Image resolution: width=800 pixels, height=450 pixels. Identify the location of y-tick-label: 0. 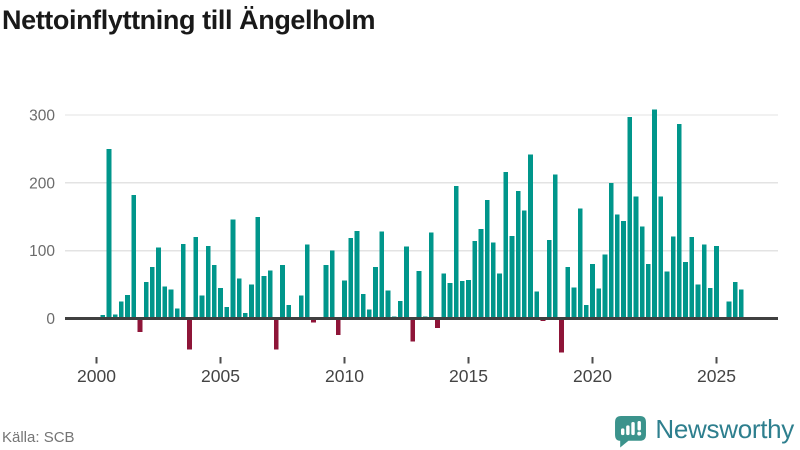
(50, 319).